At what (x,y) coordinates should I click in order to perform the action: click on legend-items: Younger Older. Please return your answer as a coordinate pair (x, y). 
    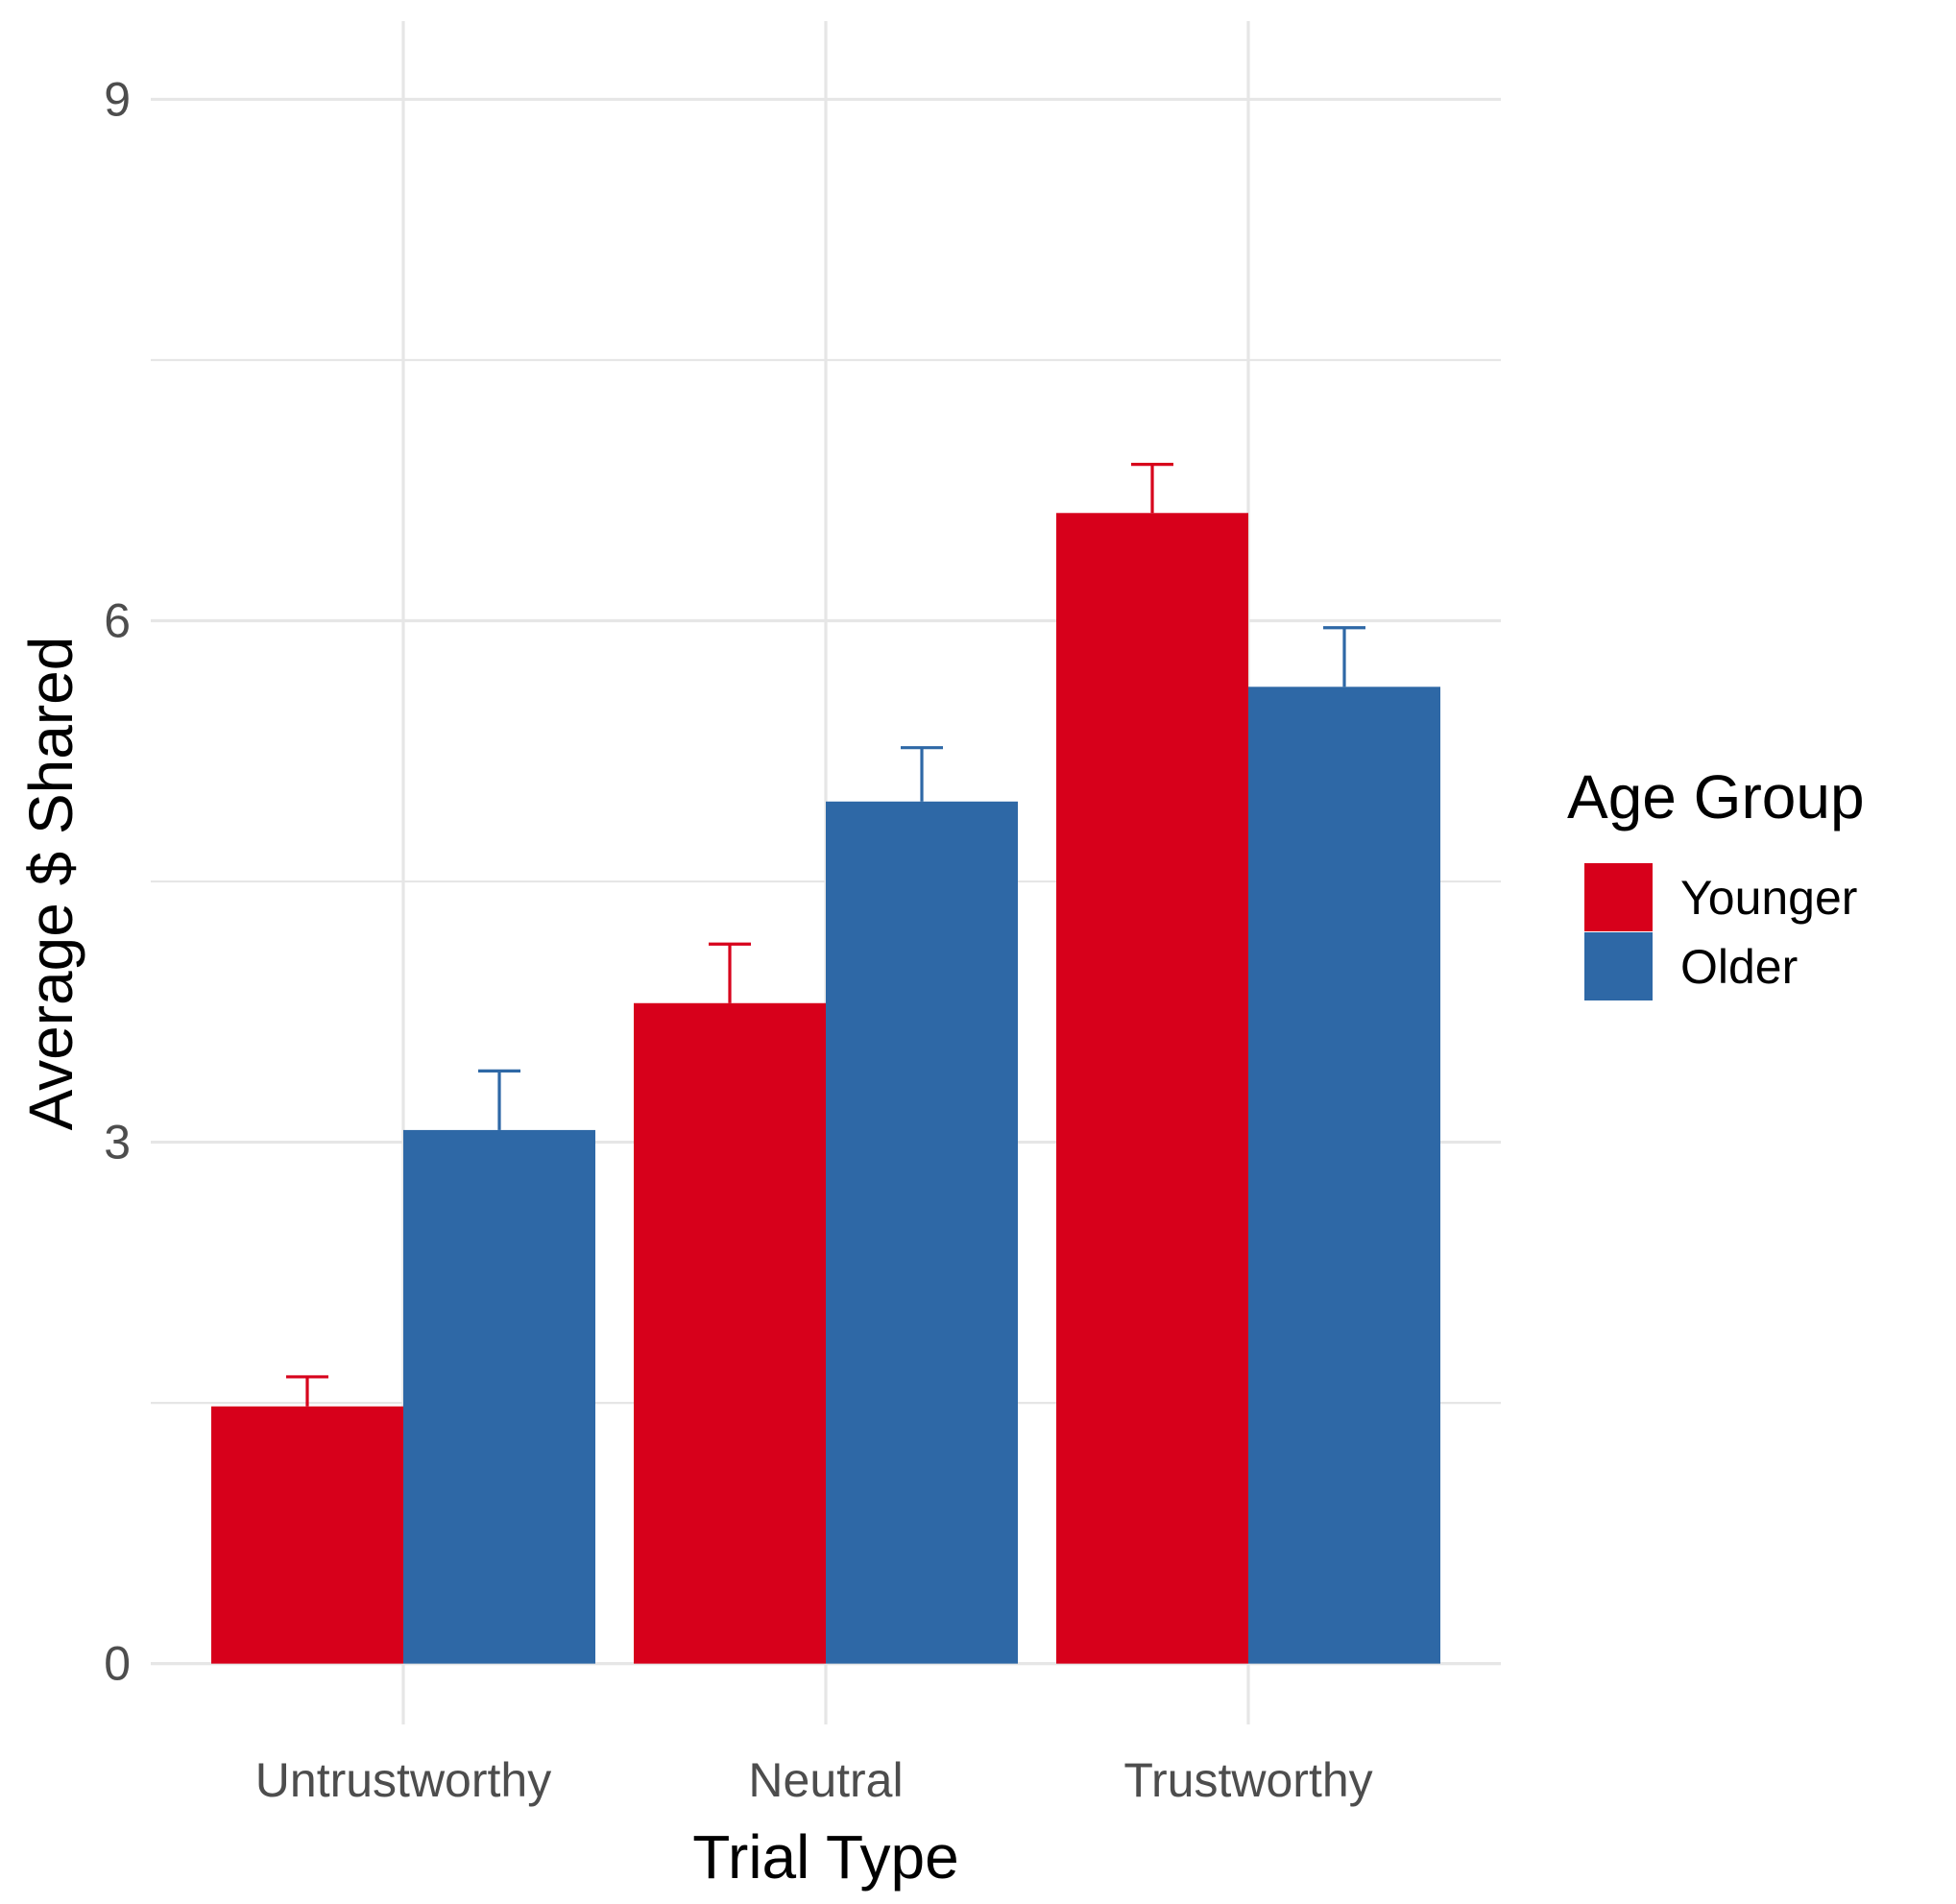
    Looking at the image, I should click on (1721, 932).